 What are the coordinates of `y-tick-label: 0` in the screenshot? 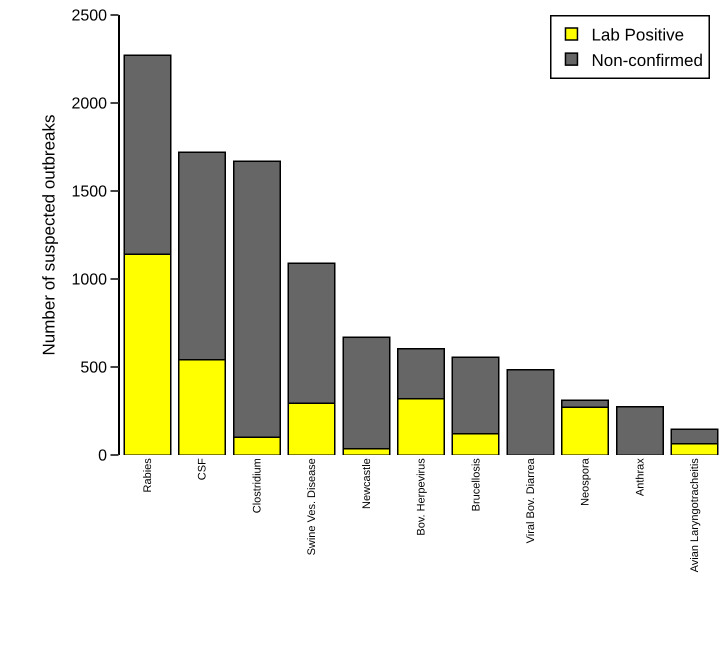 It's located at (103, 456).